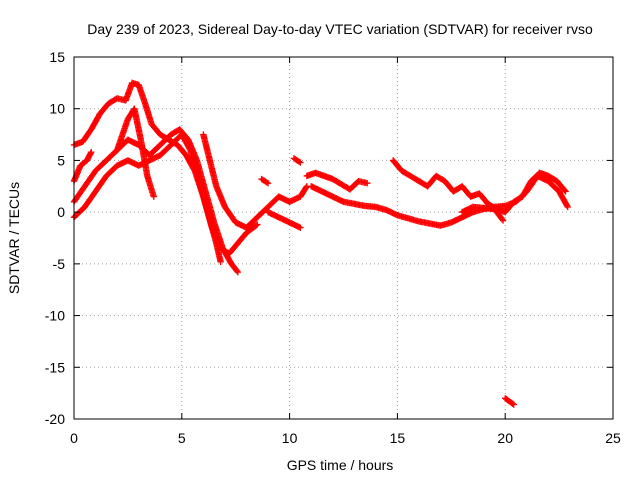  Describe the element at coordinates (613, 438) in the screenshot. I see `x-tick-label: 25` at that location.